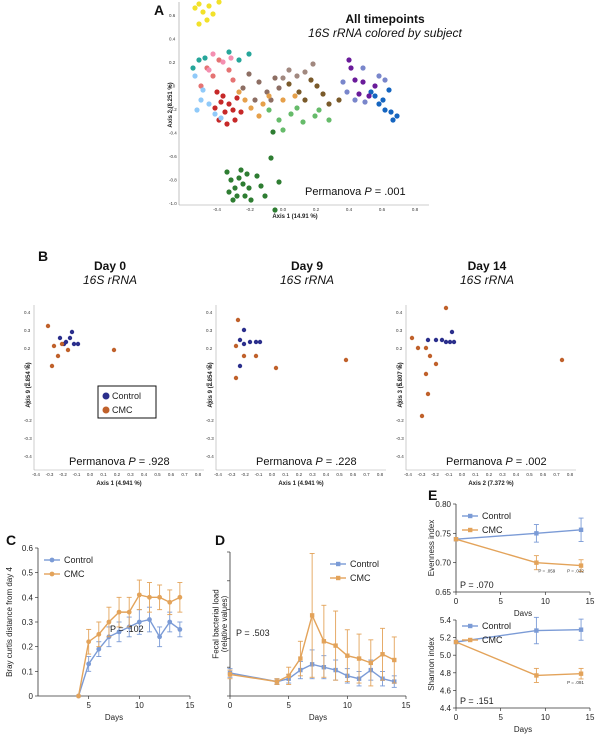 This screenshot has height=734, width=600. What do you see at coordinates (360, 578) in the screenshot?
I see `legend-label: CMC` at bounding box center [360, 578].